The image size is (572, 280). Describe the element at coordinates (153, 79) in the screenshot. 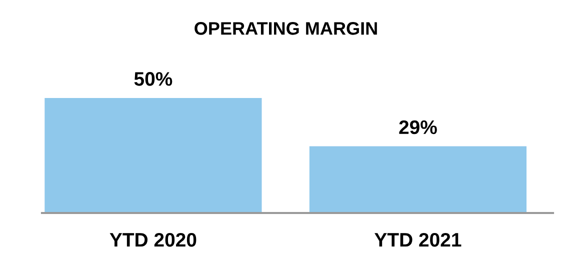

I see `data-label: 50%` at that location.